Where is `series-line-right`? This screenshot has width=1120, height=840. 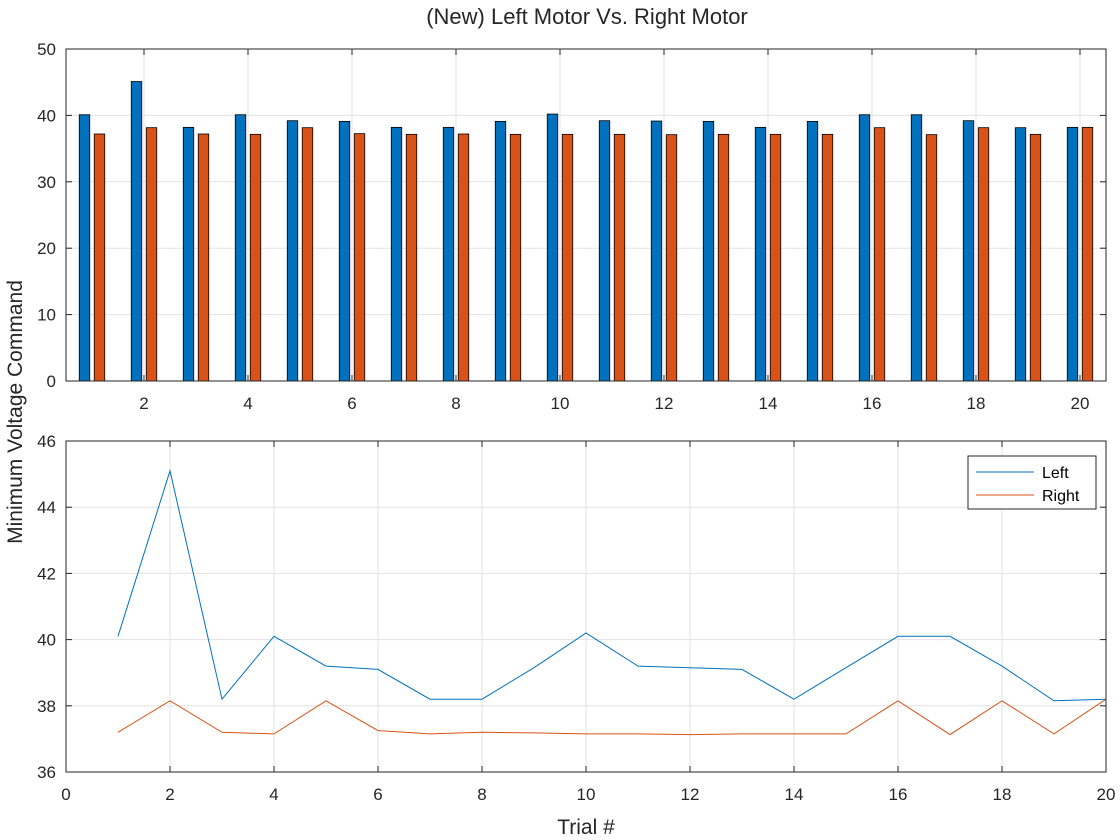
series-line-right is located at coordinates (612, 717).